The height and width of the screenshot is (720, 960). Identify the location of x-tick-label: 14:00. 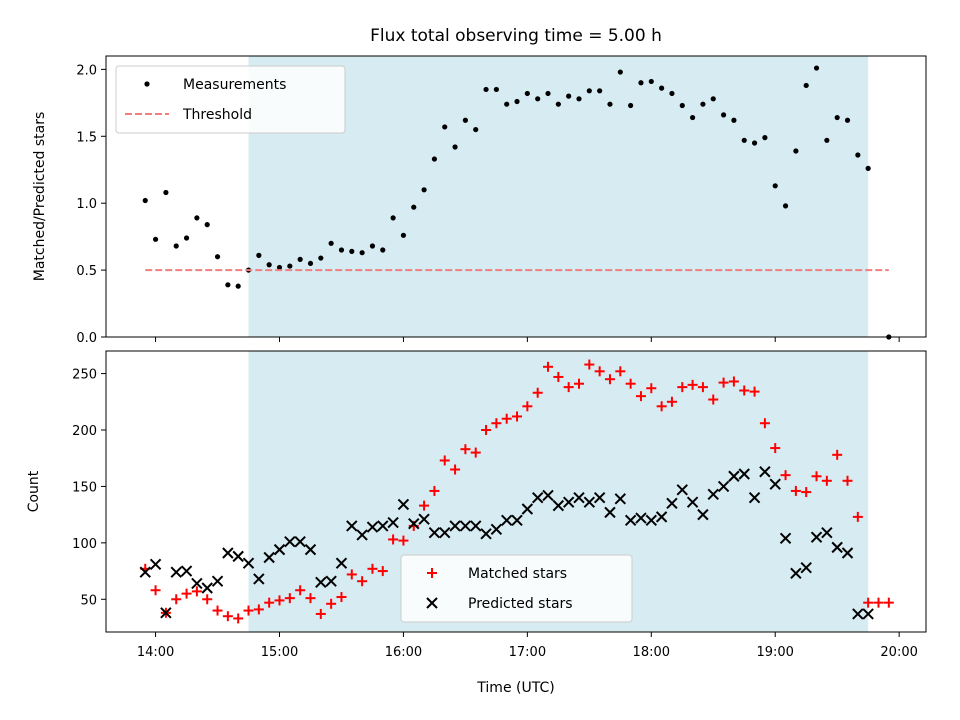
(155, 652).